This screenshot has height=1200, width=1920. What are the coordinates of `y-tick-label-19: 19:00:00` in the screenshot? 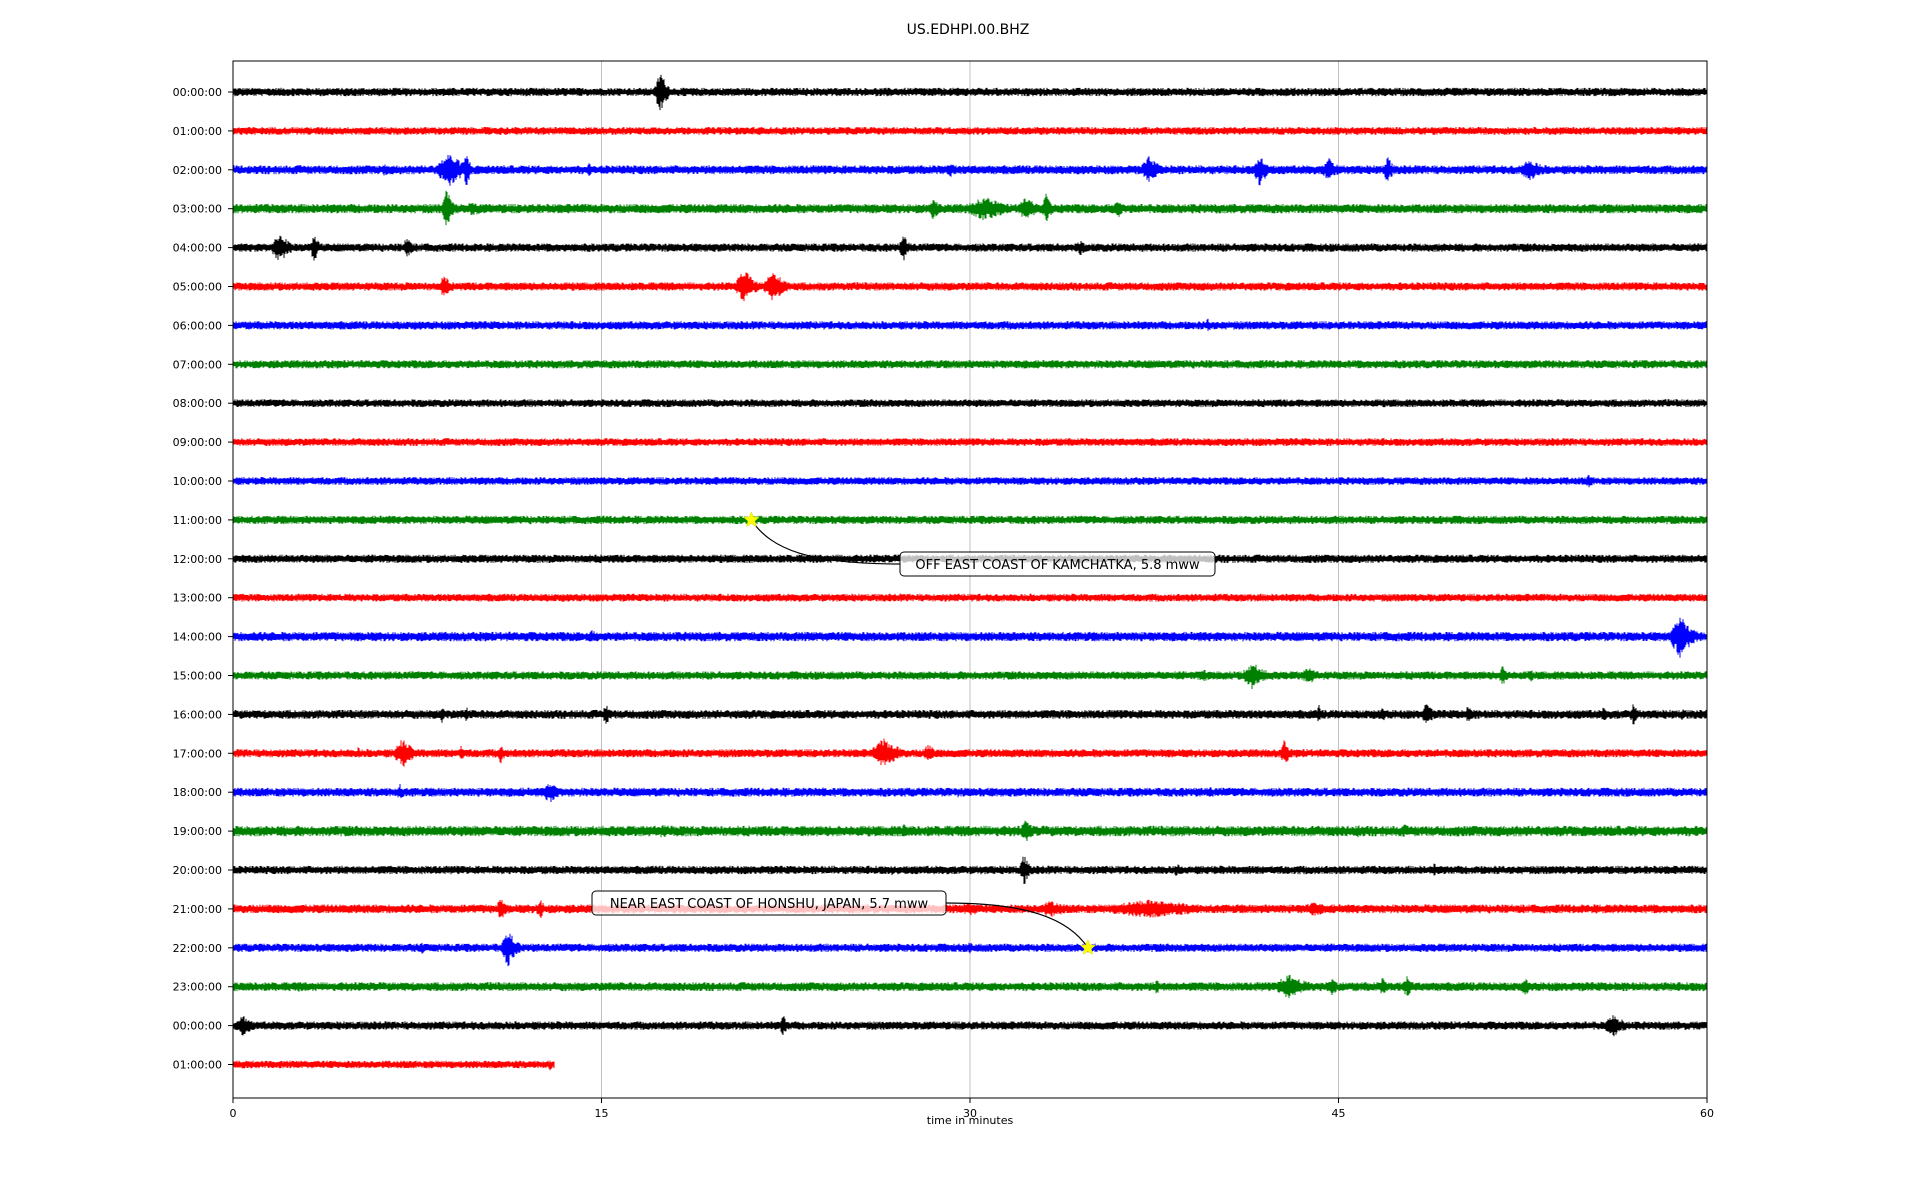 It's located at (197, 831).